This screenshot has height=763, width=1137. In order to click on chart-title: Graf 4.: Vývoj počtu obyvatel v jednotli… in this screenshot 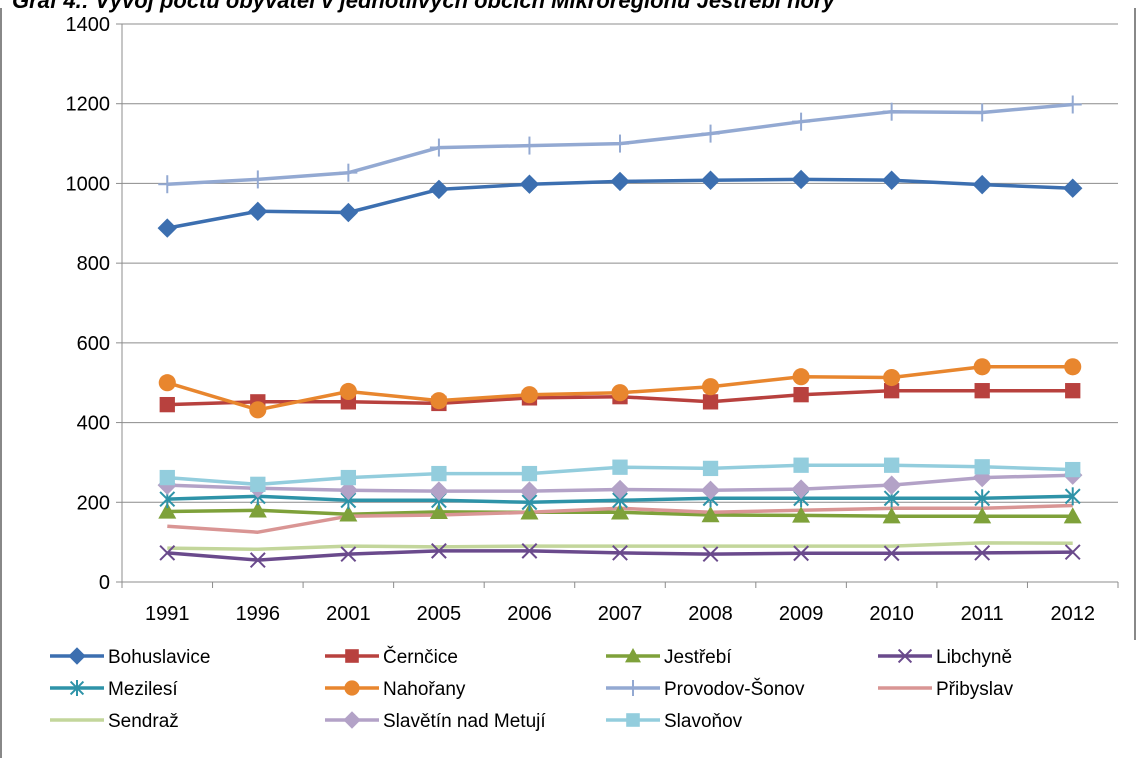, I will do `click(424, 6)`.